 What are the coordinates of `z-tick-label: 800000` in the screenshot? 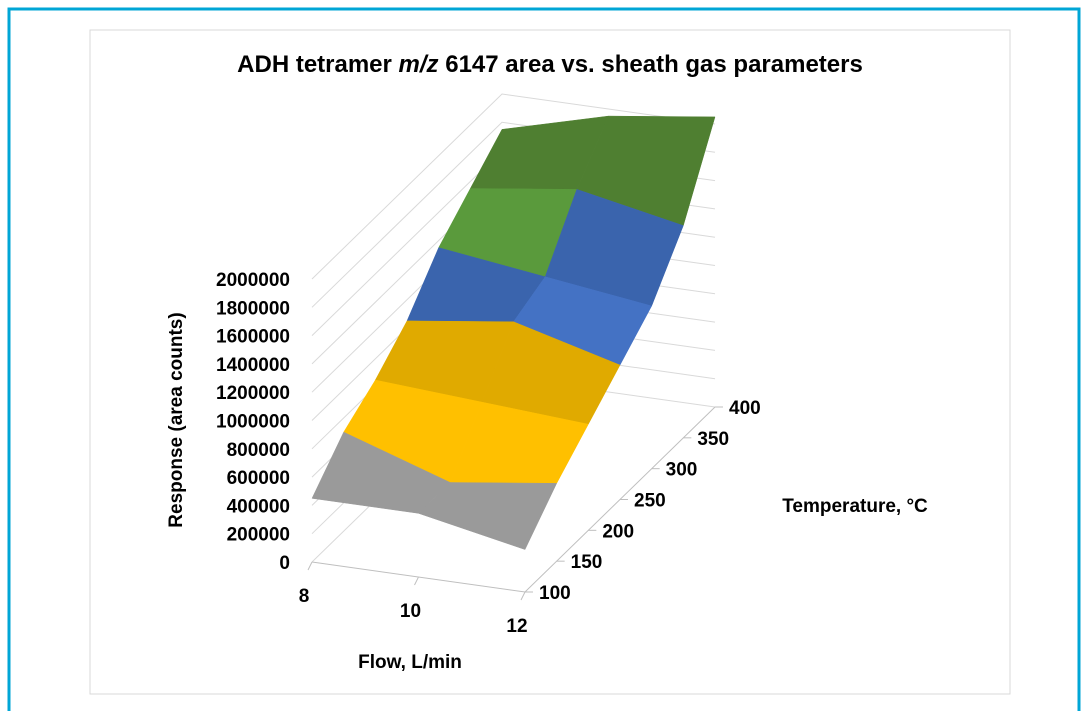 It's located at (258, 450).